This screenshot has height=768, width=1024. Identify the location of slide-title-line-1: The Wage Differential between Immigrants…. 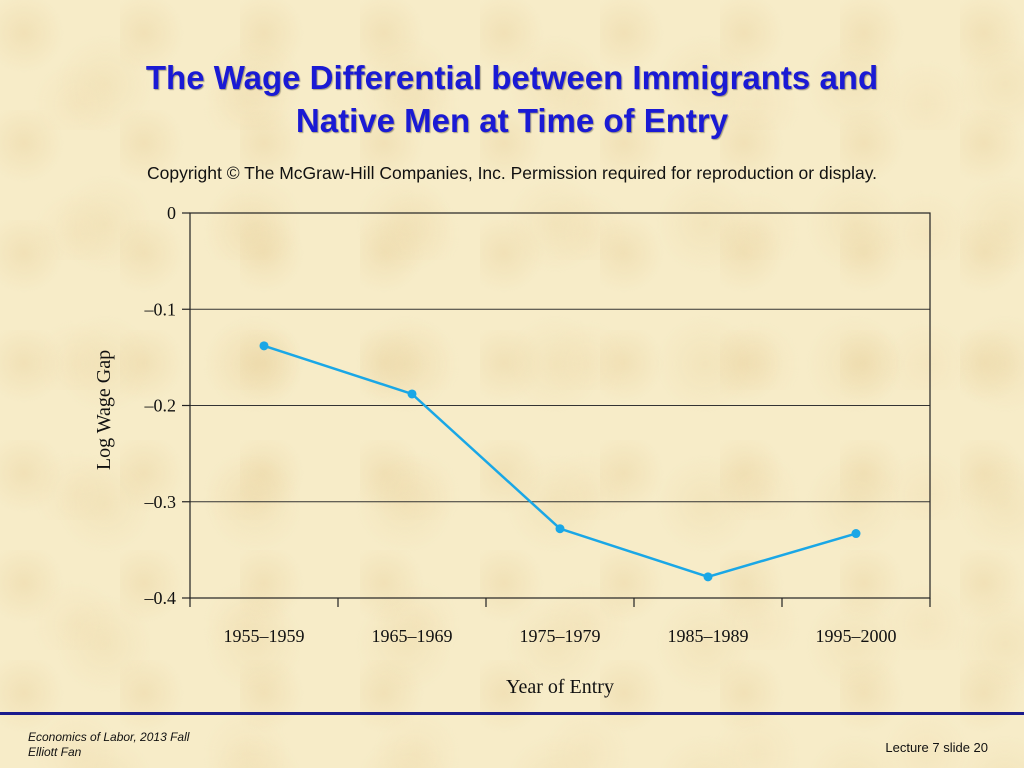
(512, 77).